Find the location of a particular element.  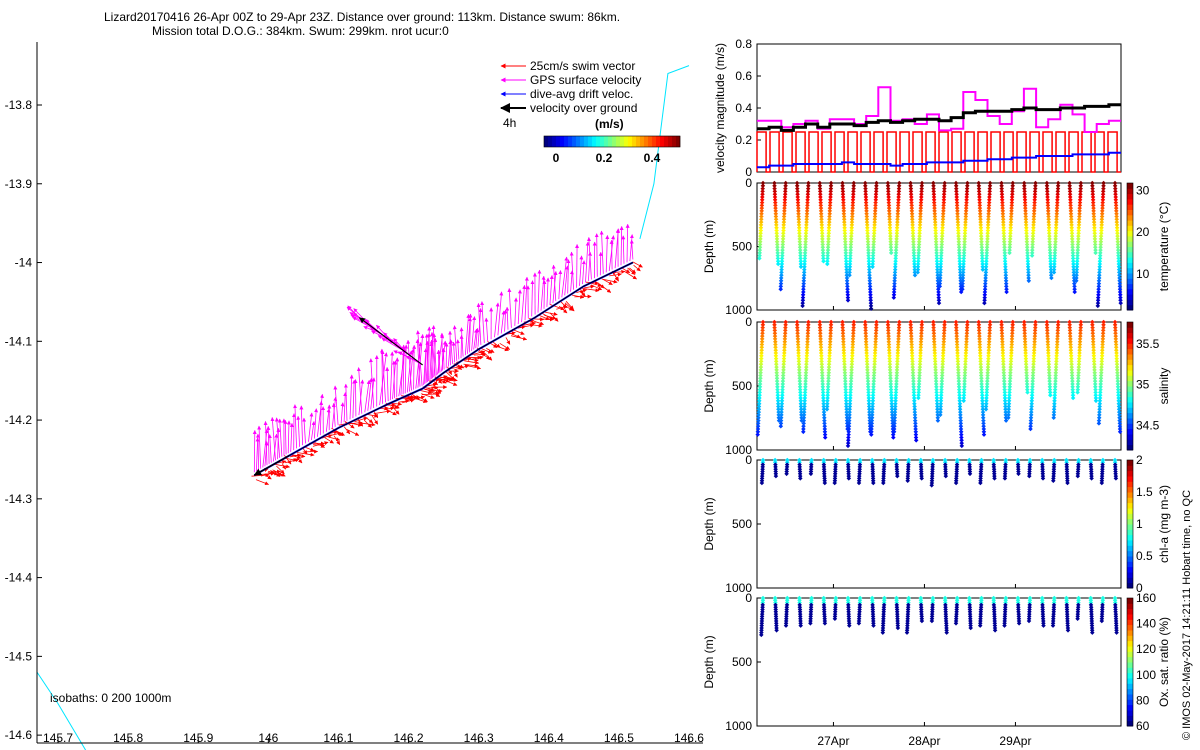

temperature-colorbar-tick-label: 20 is located at coordinates (1143, 232).